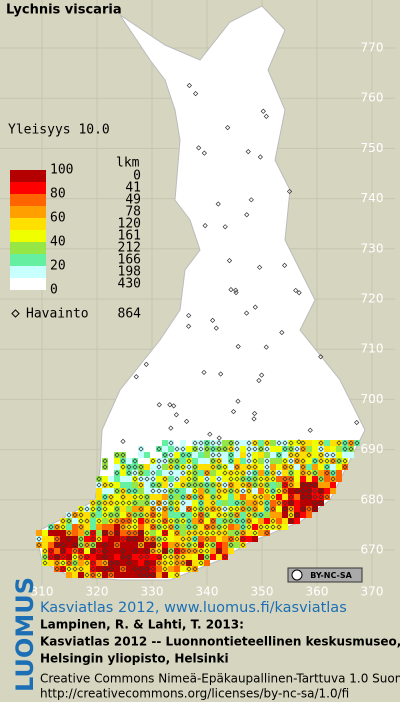 Image resolution: width=400 pixels, height=702 pixels. I want to click on legend-count: 49, so click(133, 200).